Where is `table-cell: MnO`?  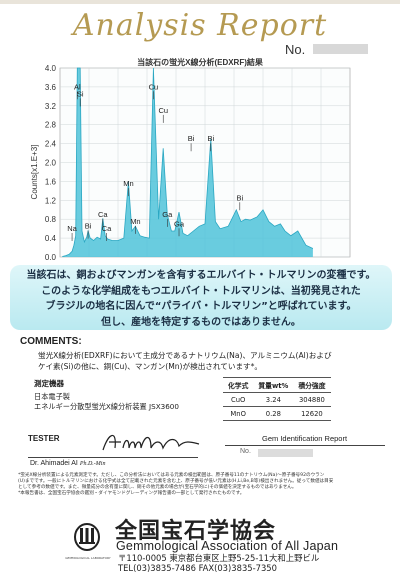
table-cell: MnO is located at coordinates (238, 413).